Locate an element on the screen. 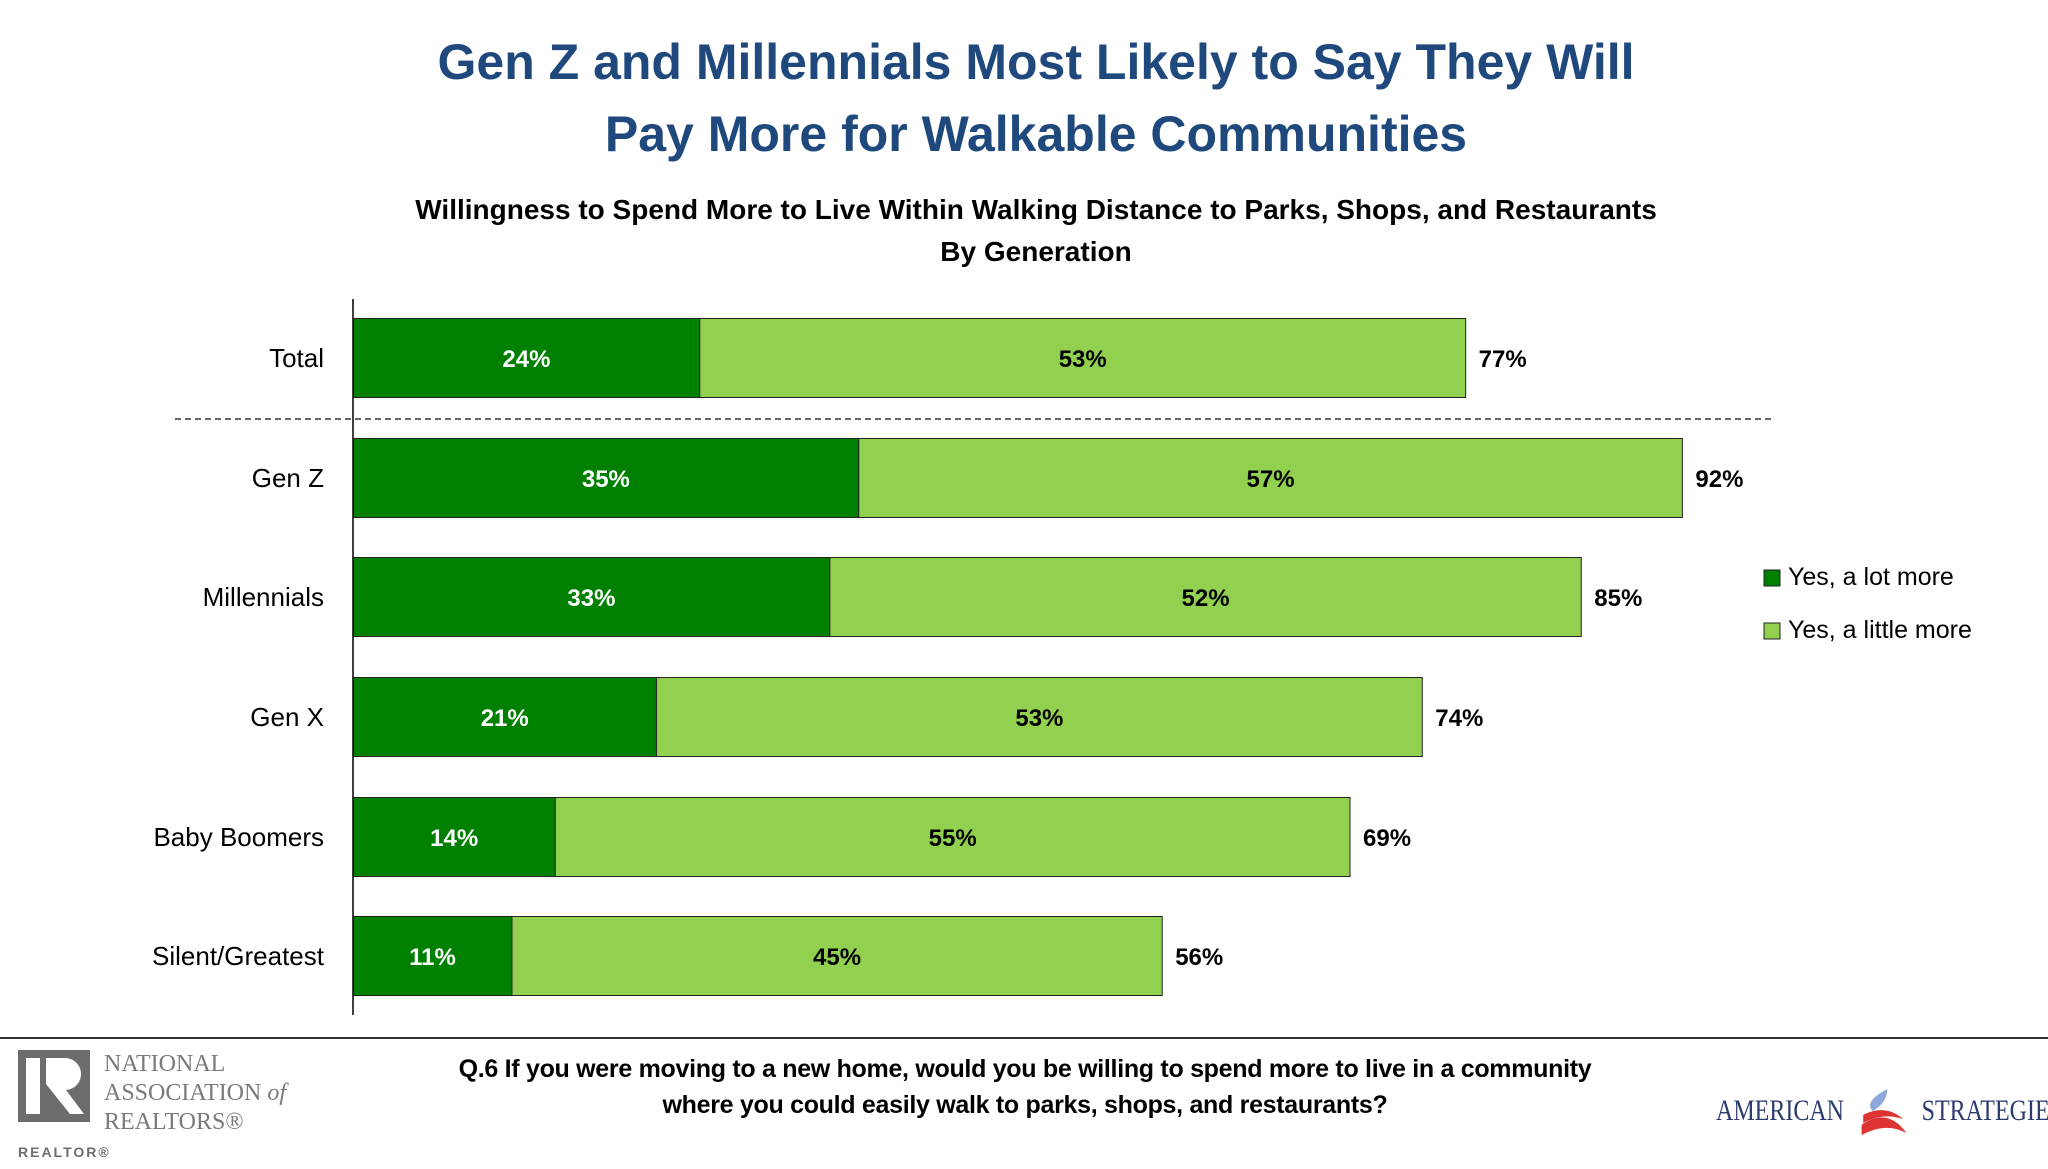 The width and height of the screenshot is (2048, 1169). as-american: AMERICAN is located at coordinates (1780, 1110).